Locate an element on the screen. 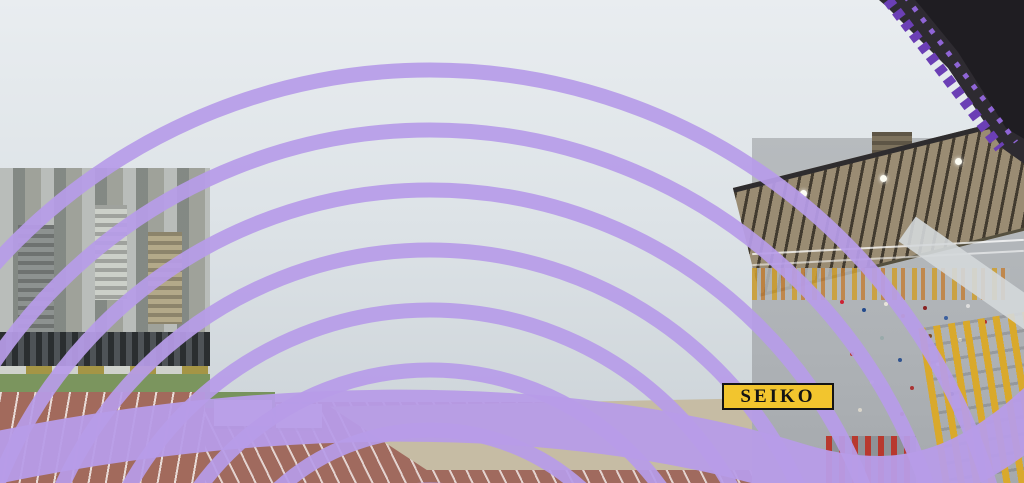  ad-boards is located at coordinates (105, 370).